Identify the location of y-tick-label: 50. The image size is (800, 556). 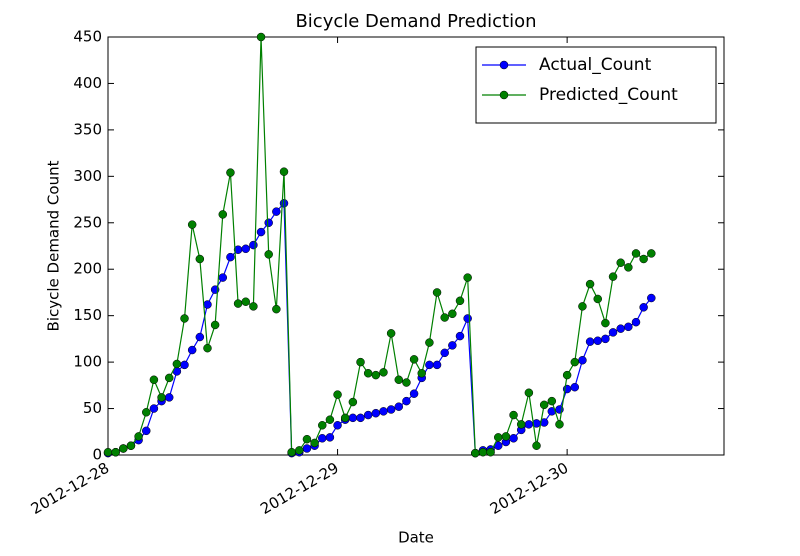
(92, 408).